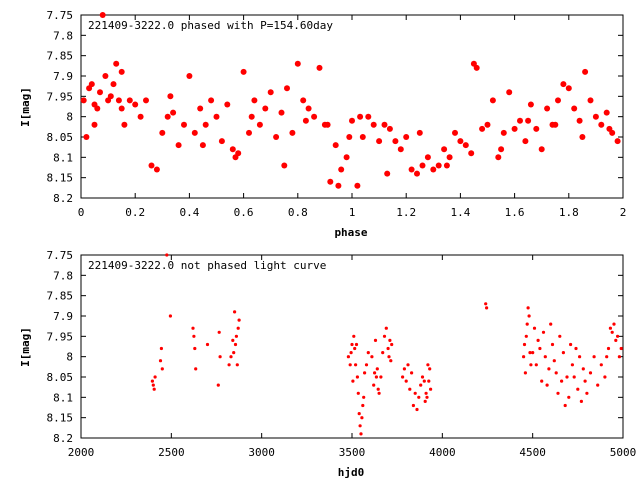 The image size is (640, 485). I want to click on y-tick-label: 7.95, so click(60, 336).